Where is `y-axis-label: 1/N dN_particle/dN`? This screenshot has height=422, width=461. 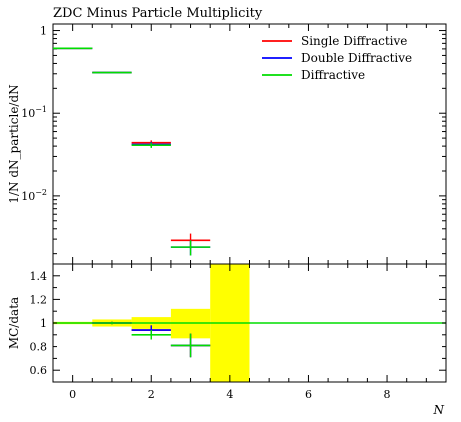
y-axis-label: 1/N dN_particle/dN is located at coordinates (14, 143).